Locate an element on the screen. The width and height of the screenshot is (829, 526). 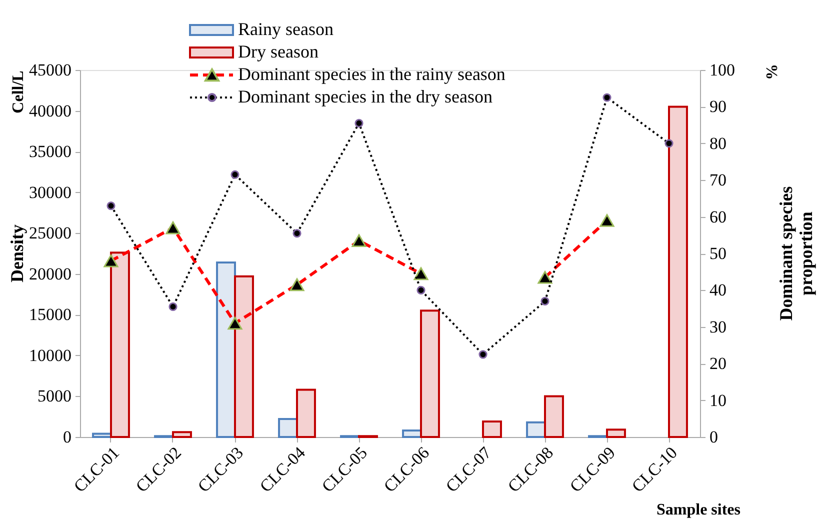
y-tick-label: 0 is located at coordinates (67, 437).